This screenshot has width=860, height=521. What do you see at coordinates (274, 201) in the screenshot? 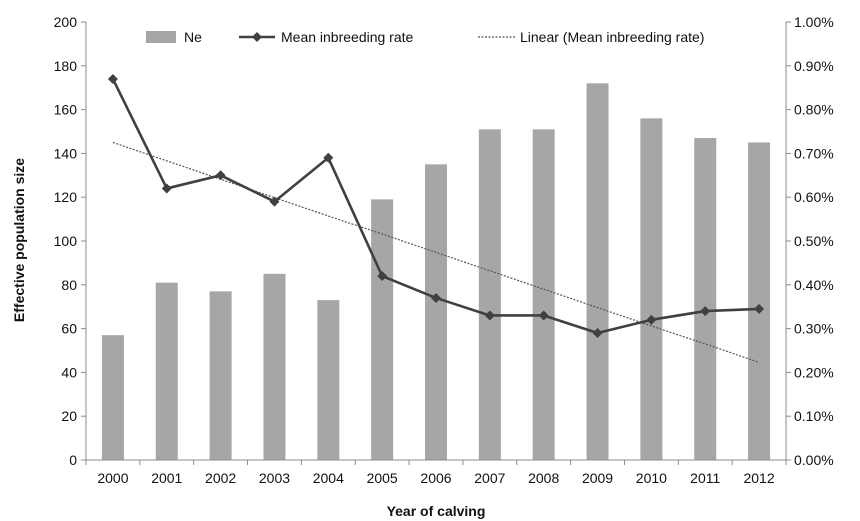
I see `point-inbreeding-2003` at bounding box center [274, 201].